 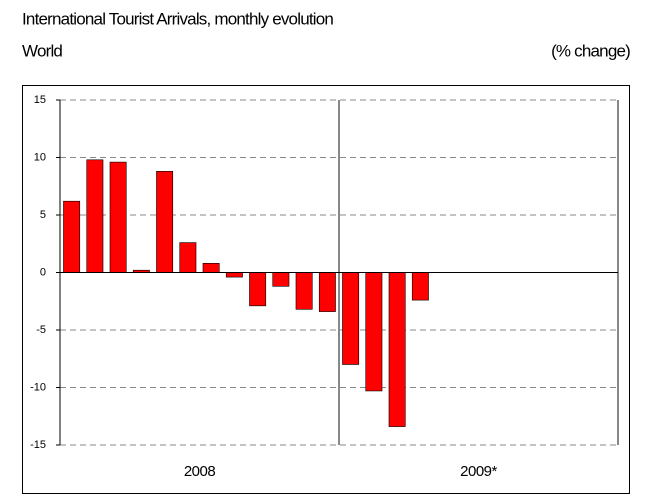 I want to click on y-tick-label: 5, so click(x=43, y=215).